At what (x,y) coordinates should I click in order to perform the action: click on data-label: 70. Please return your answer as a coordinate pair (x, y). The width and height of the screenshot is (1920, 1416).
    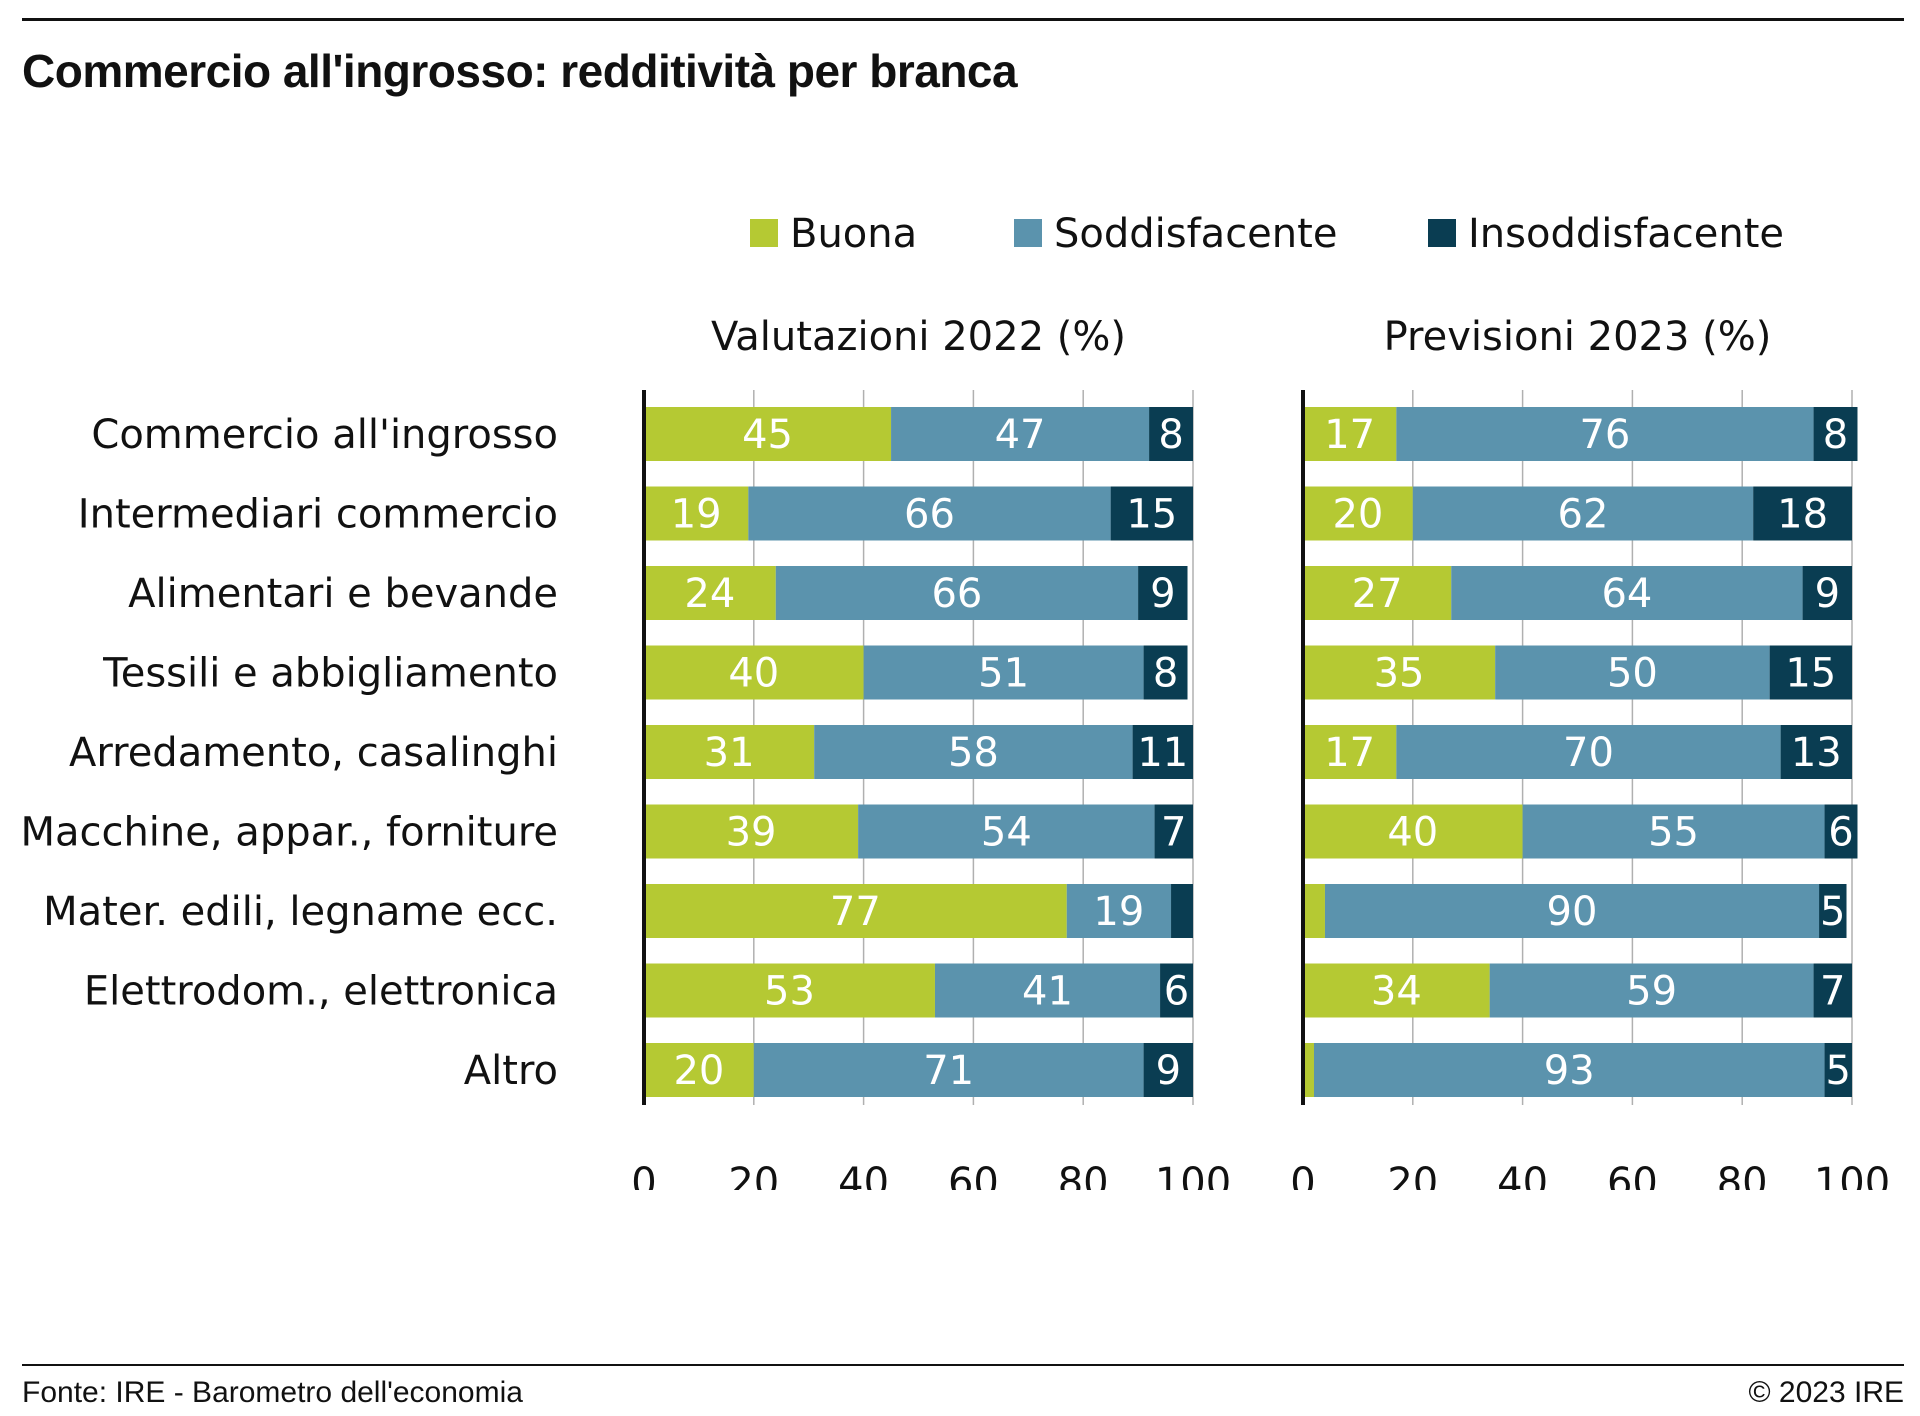
    Looking at the image, I should click on (1588, 753).